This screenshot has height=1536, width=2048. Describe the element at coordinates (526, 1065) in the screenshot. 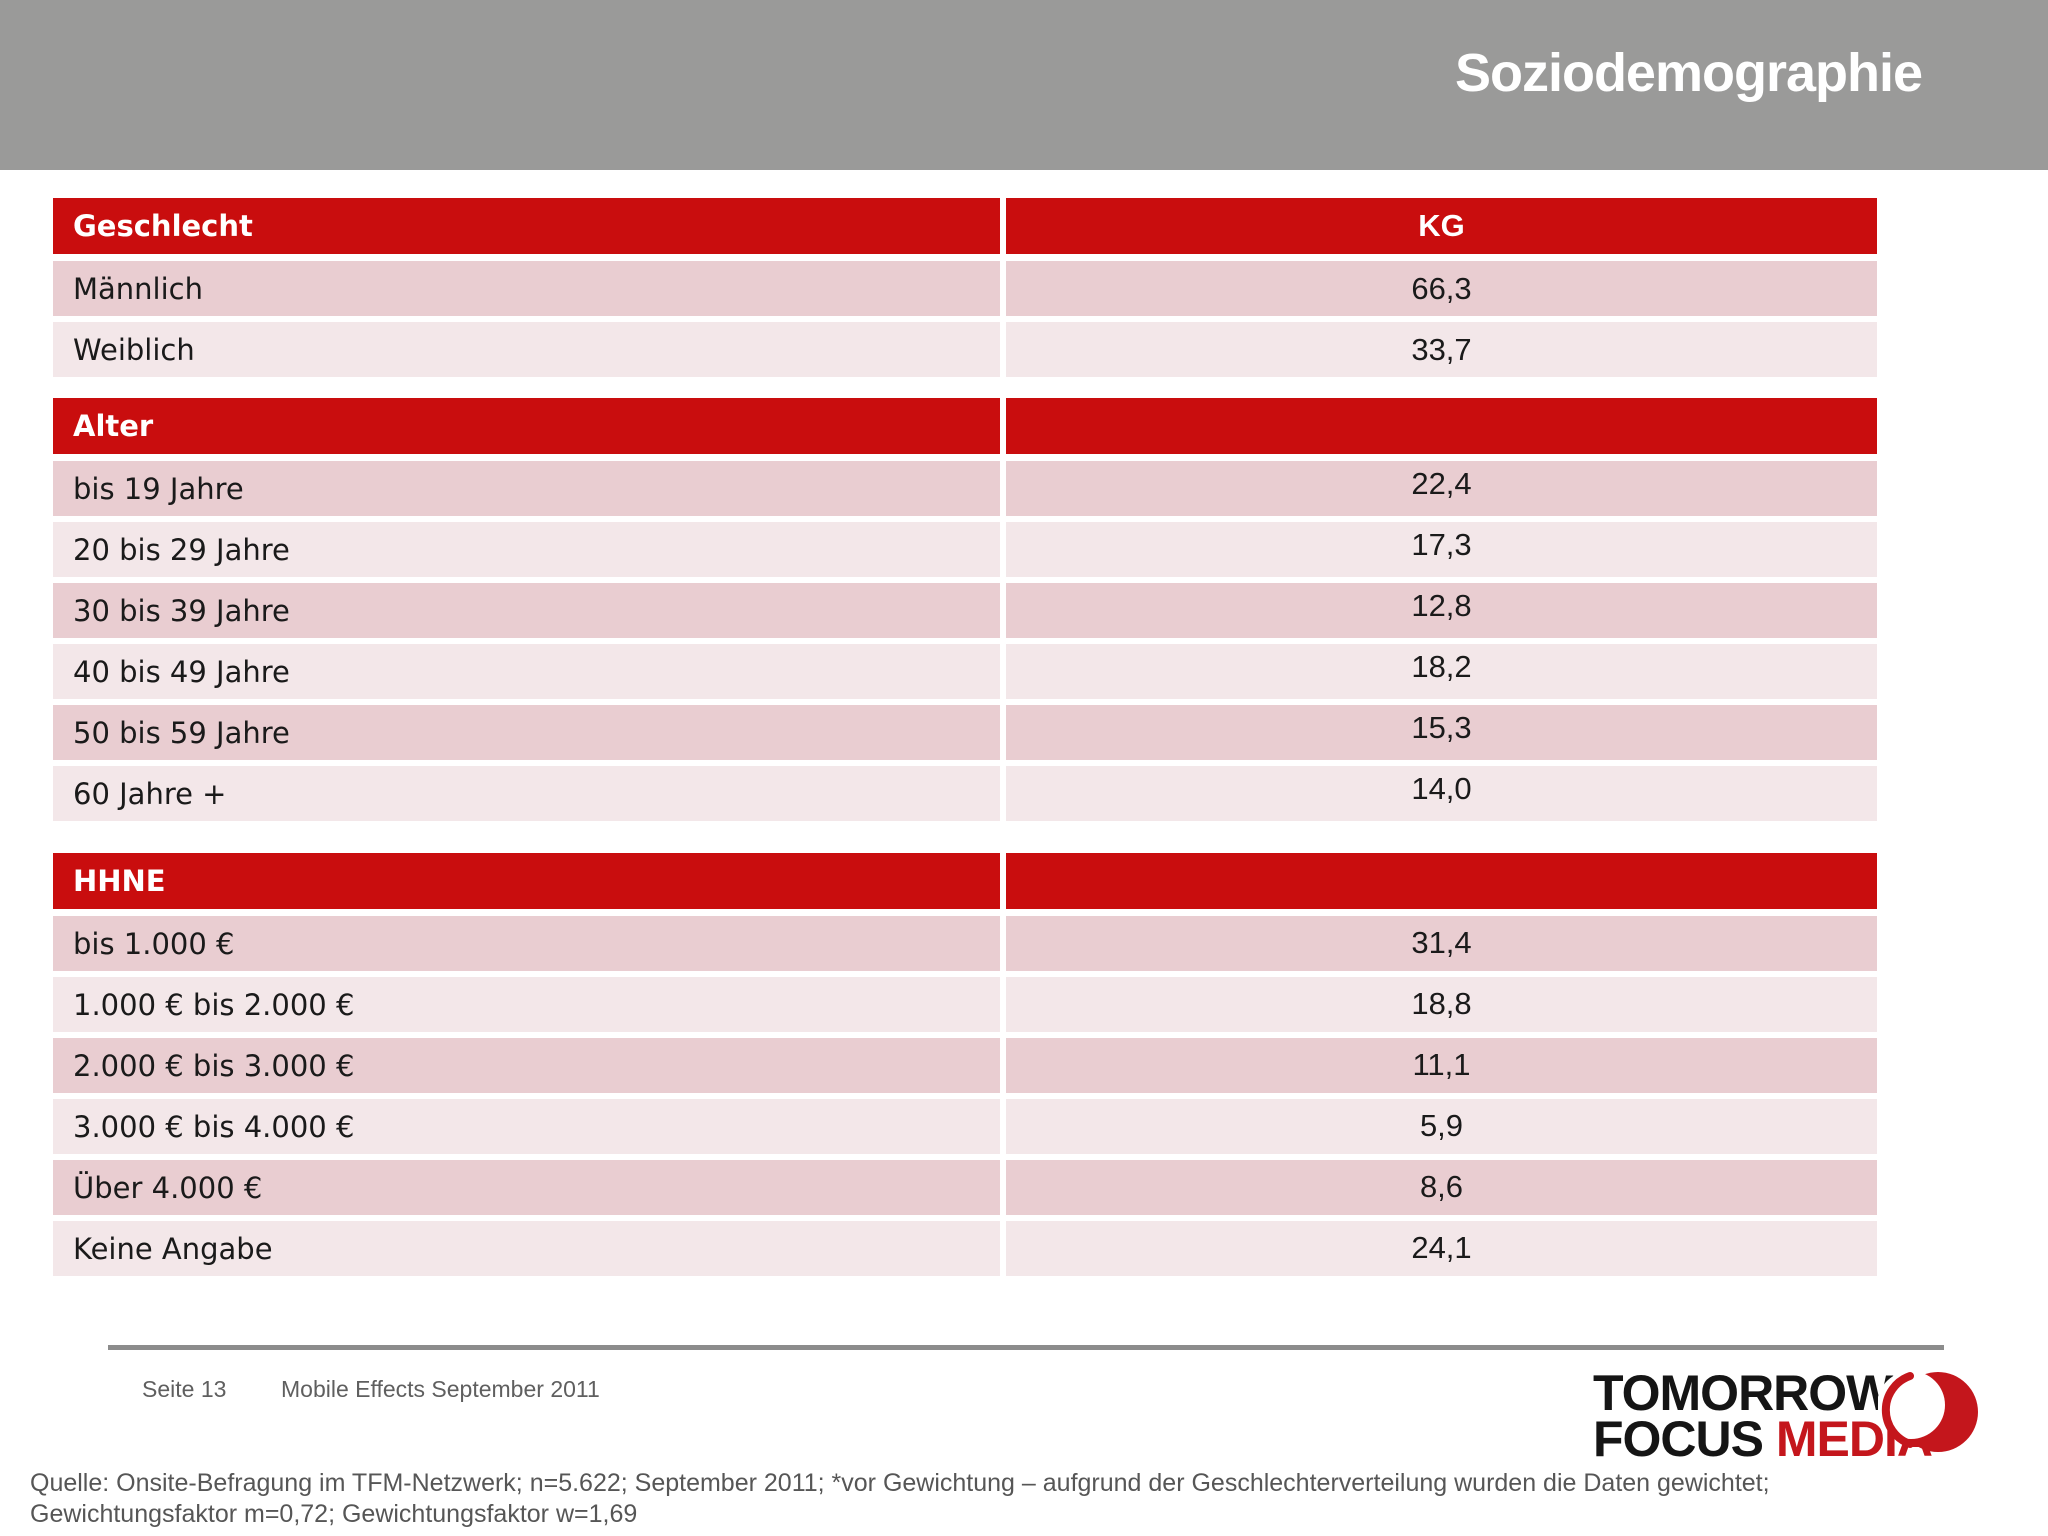

I see `row-label: 2.000 € bis 3.000 €` at that location.